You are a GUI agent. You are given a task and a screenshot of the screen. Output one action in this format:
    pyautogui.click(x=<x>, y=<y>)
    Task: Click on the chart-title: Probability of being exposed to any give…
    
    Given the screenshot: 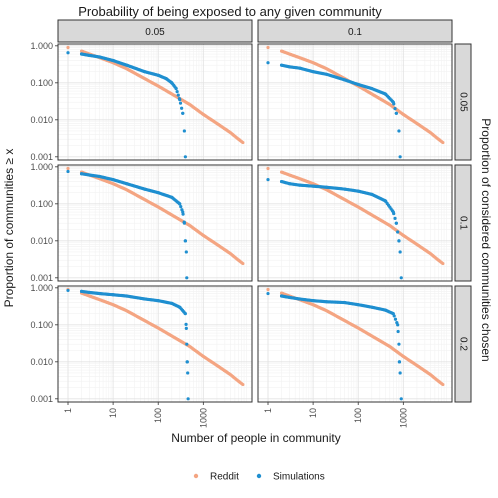 What is the action you would take?
    pyautogui.click(x=230, y=11)
    